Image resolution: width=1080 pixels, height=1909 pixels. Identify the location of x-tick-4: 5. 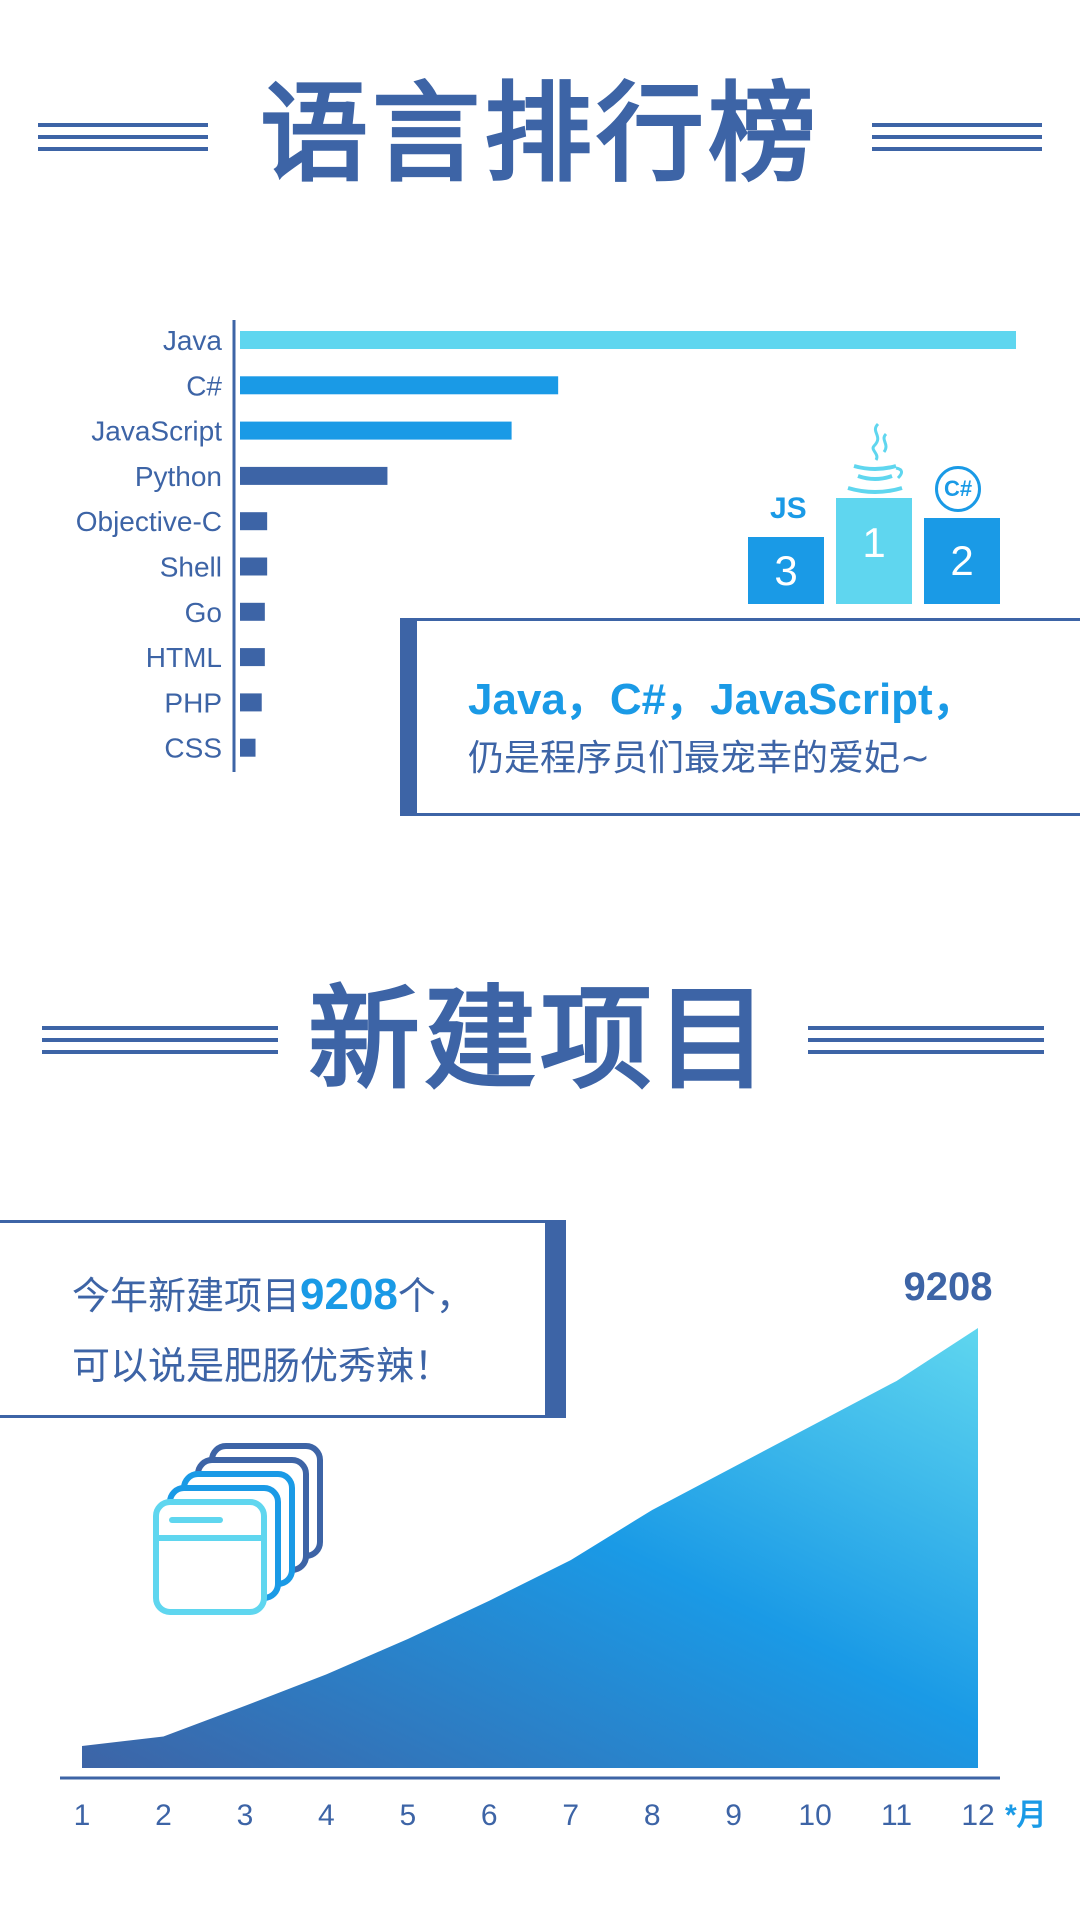
(407, 1814).